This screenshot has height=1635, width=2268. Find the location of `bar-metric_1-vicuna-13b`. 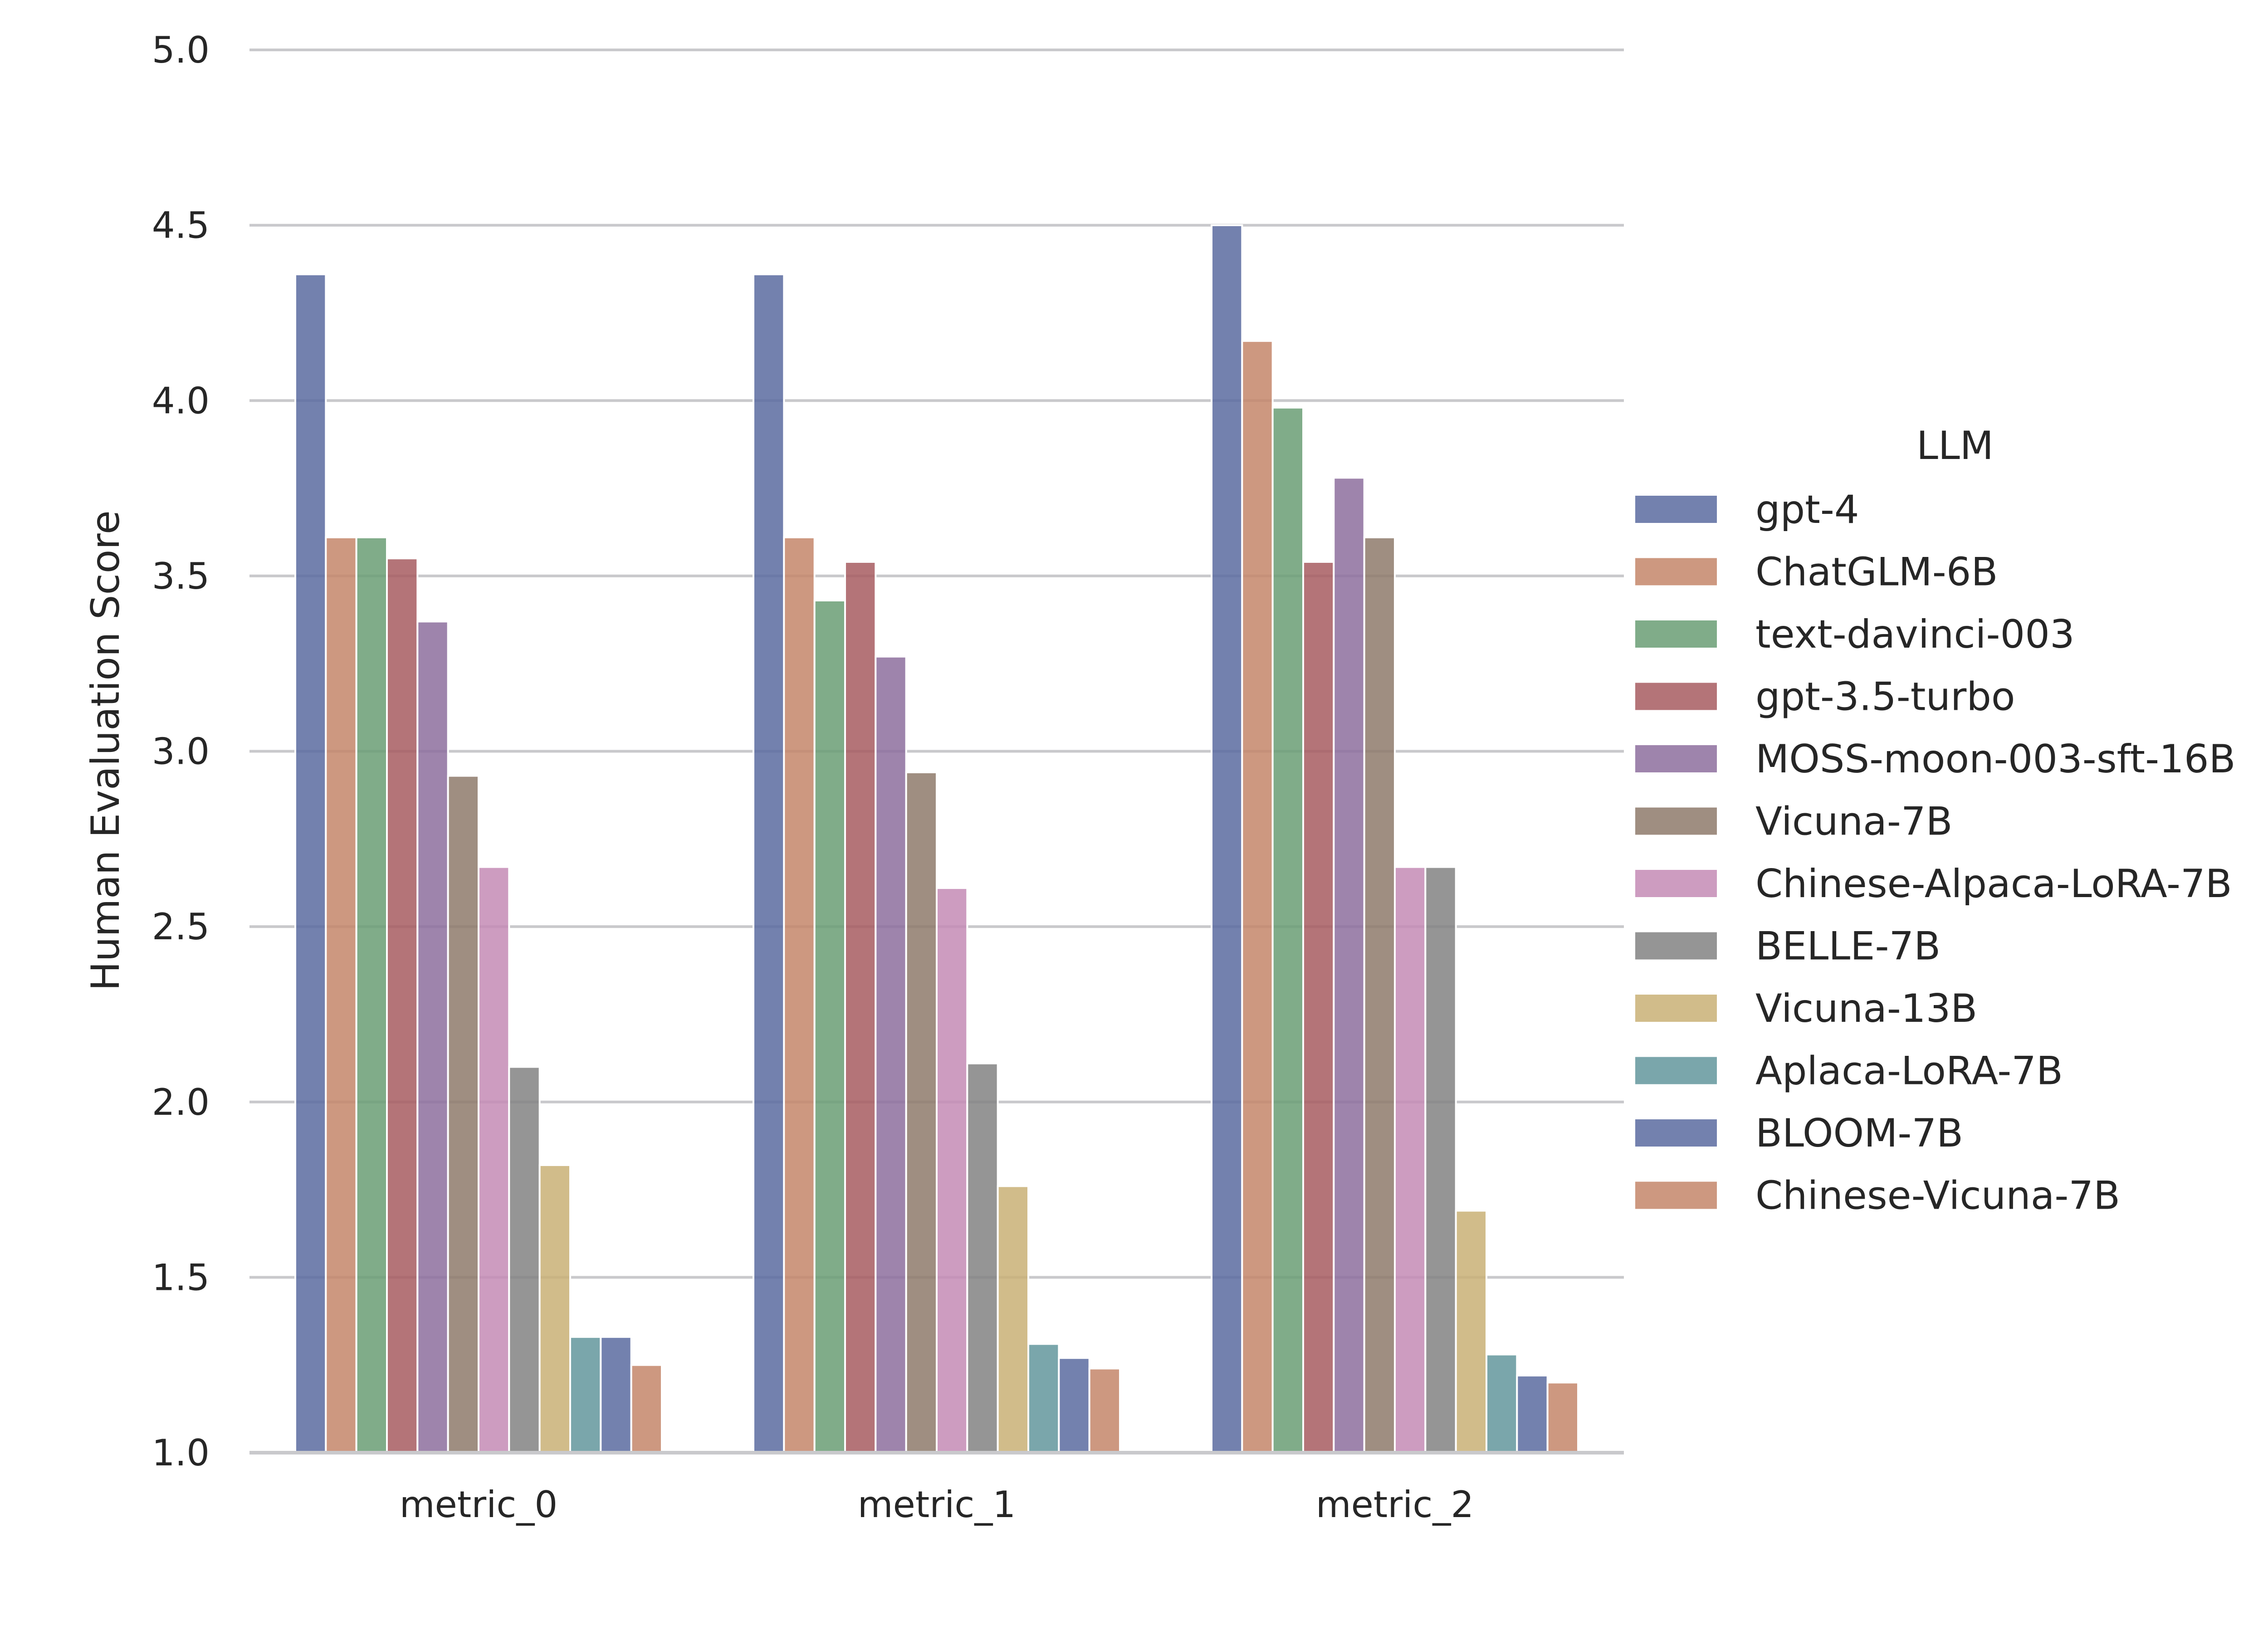

bar-metric_1-vicuna-13b is located at coordinates (1013, 1319).